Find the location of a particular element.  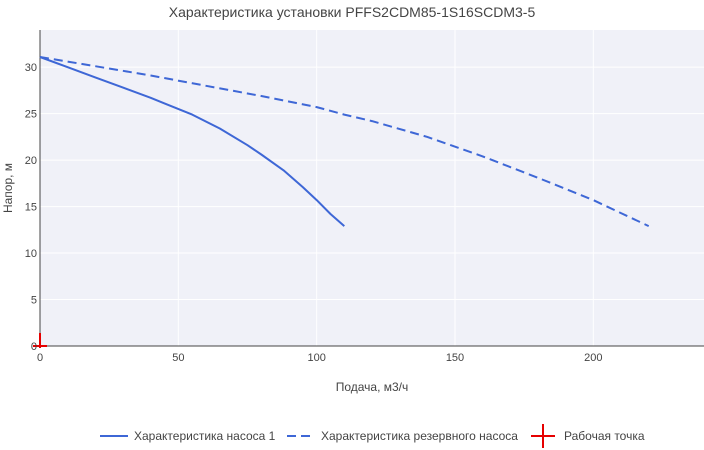

y-tick-label: 10 is located at coordinates (31, 254).